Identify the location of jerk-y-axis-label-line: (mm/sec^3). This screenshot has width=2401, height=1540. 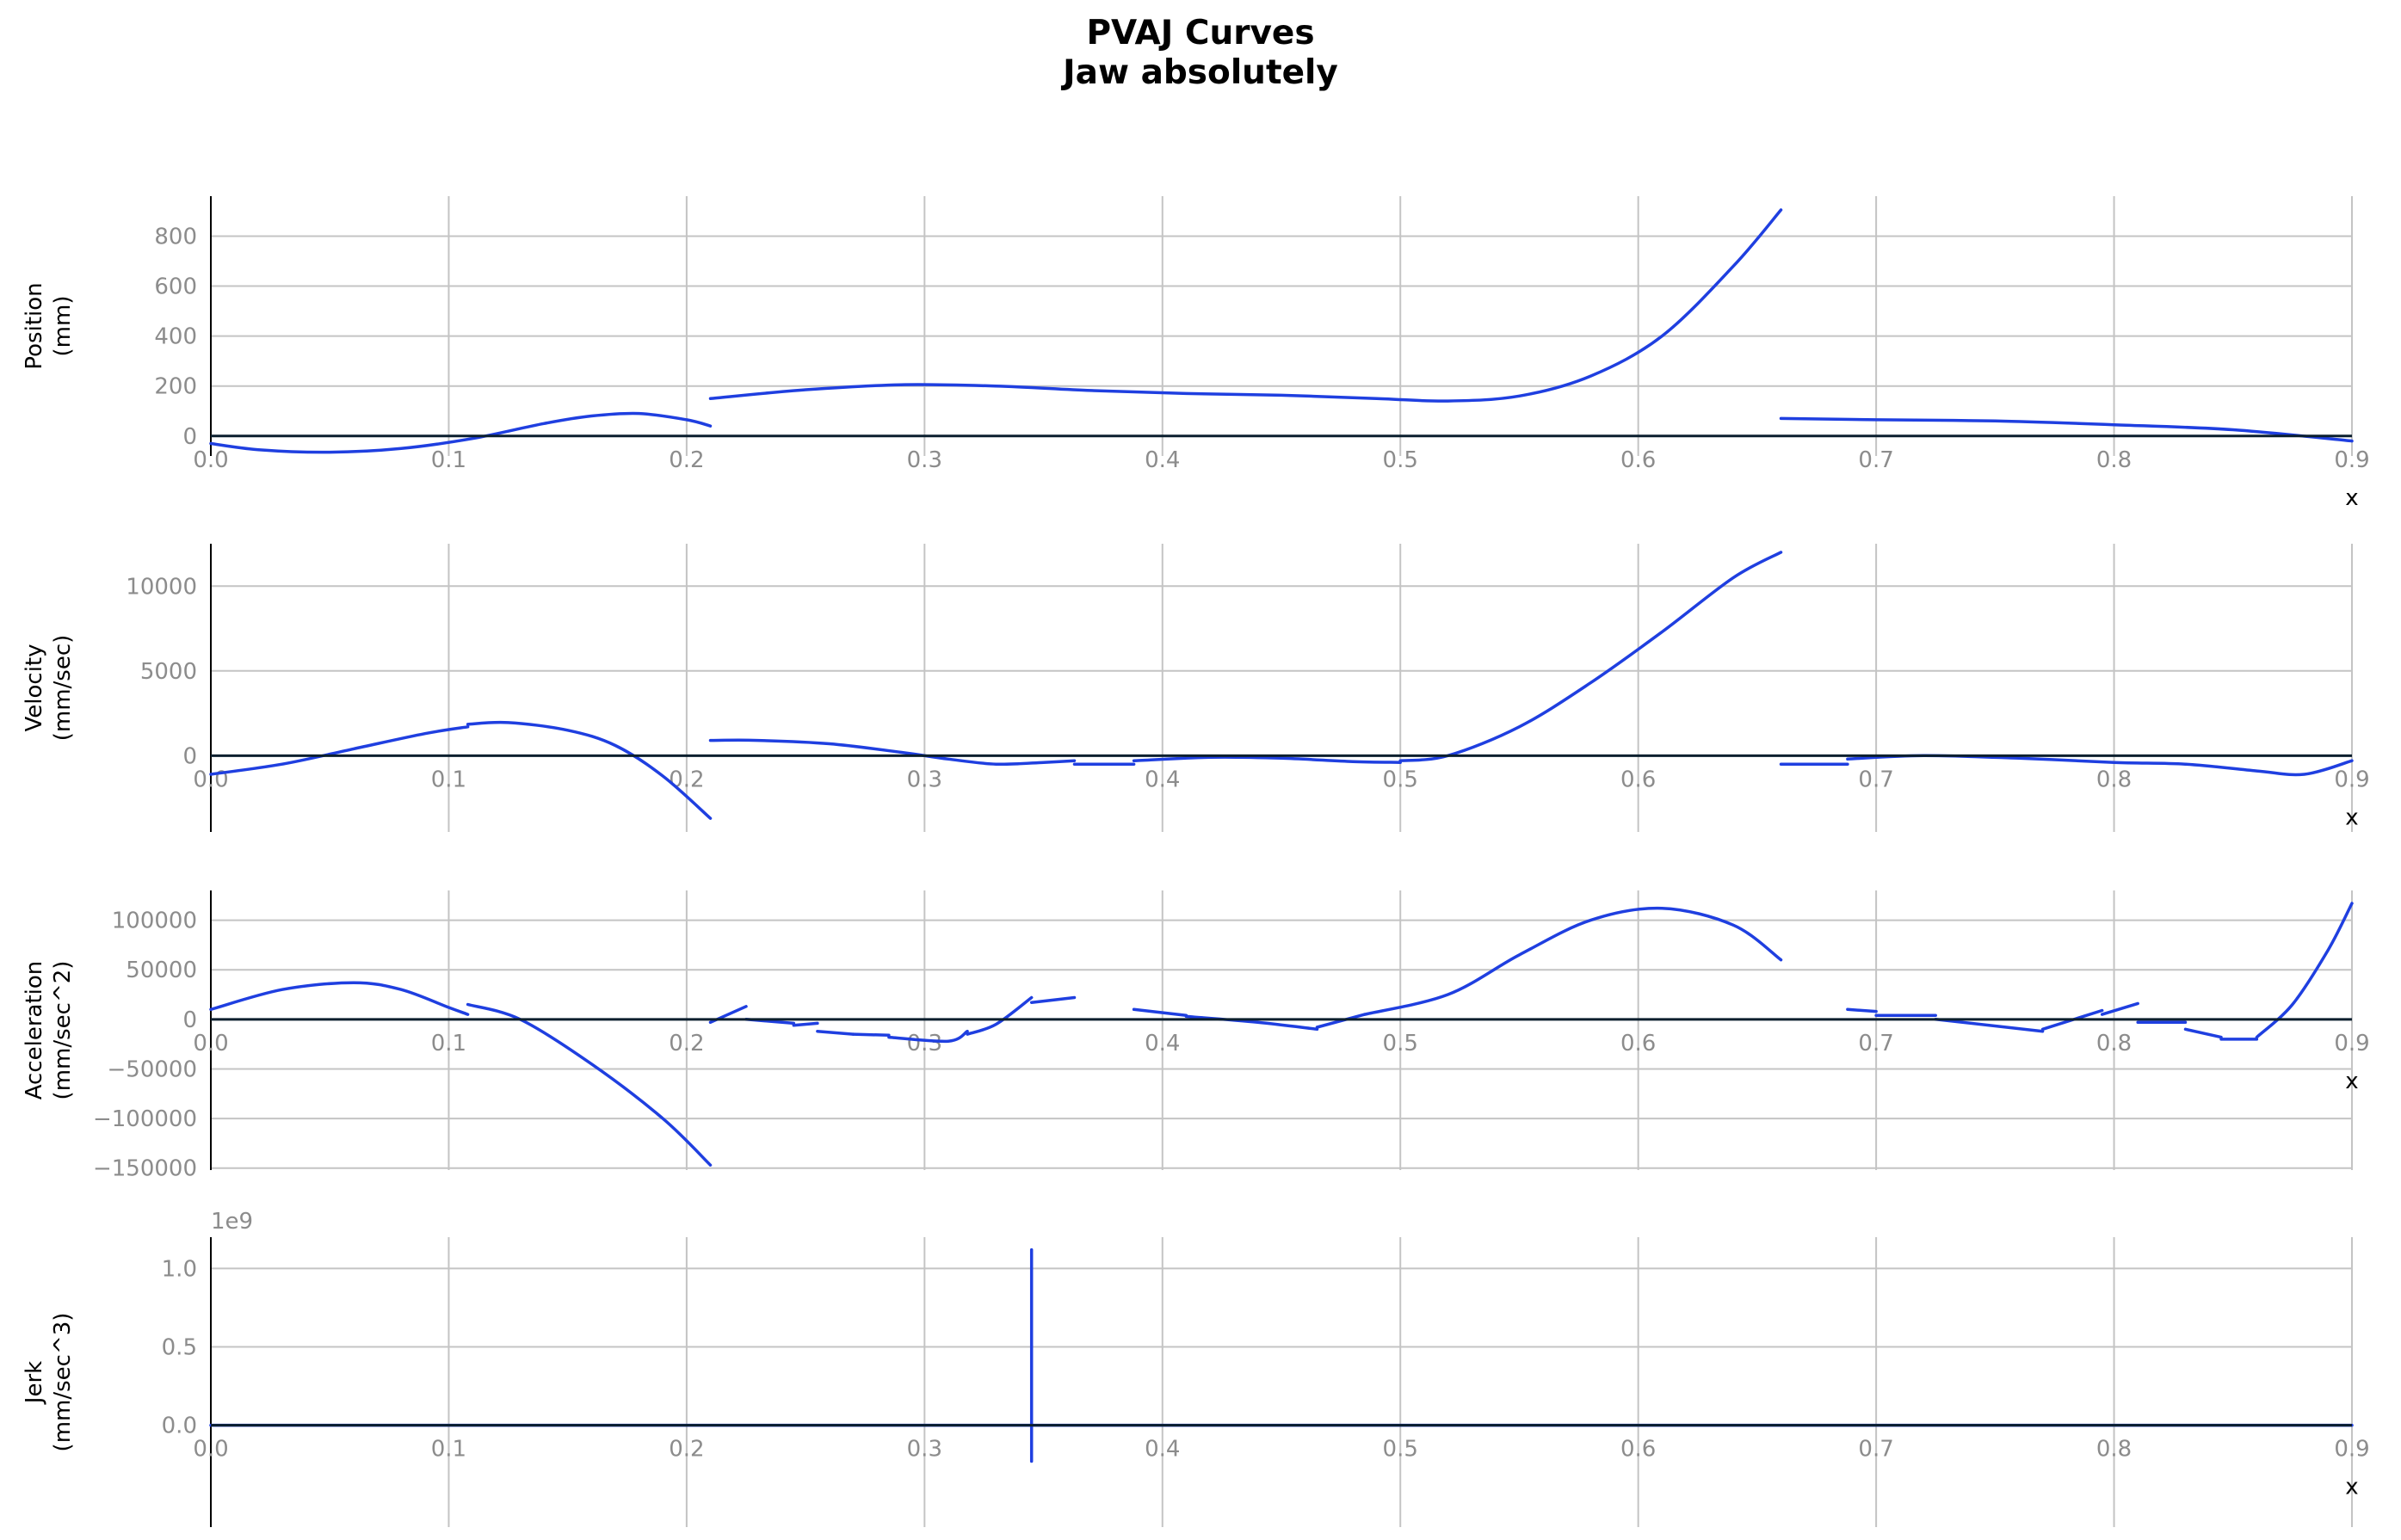
(63, 1382).